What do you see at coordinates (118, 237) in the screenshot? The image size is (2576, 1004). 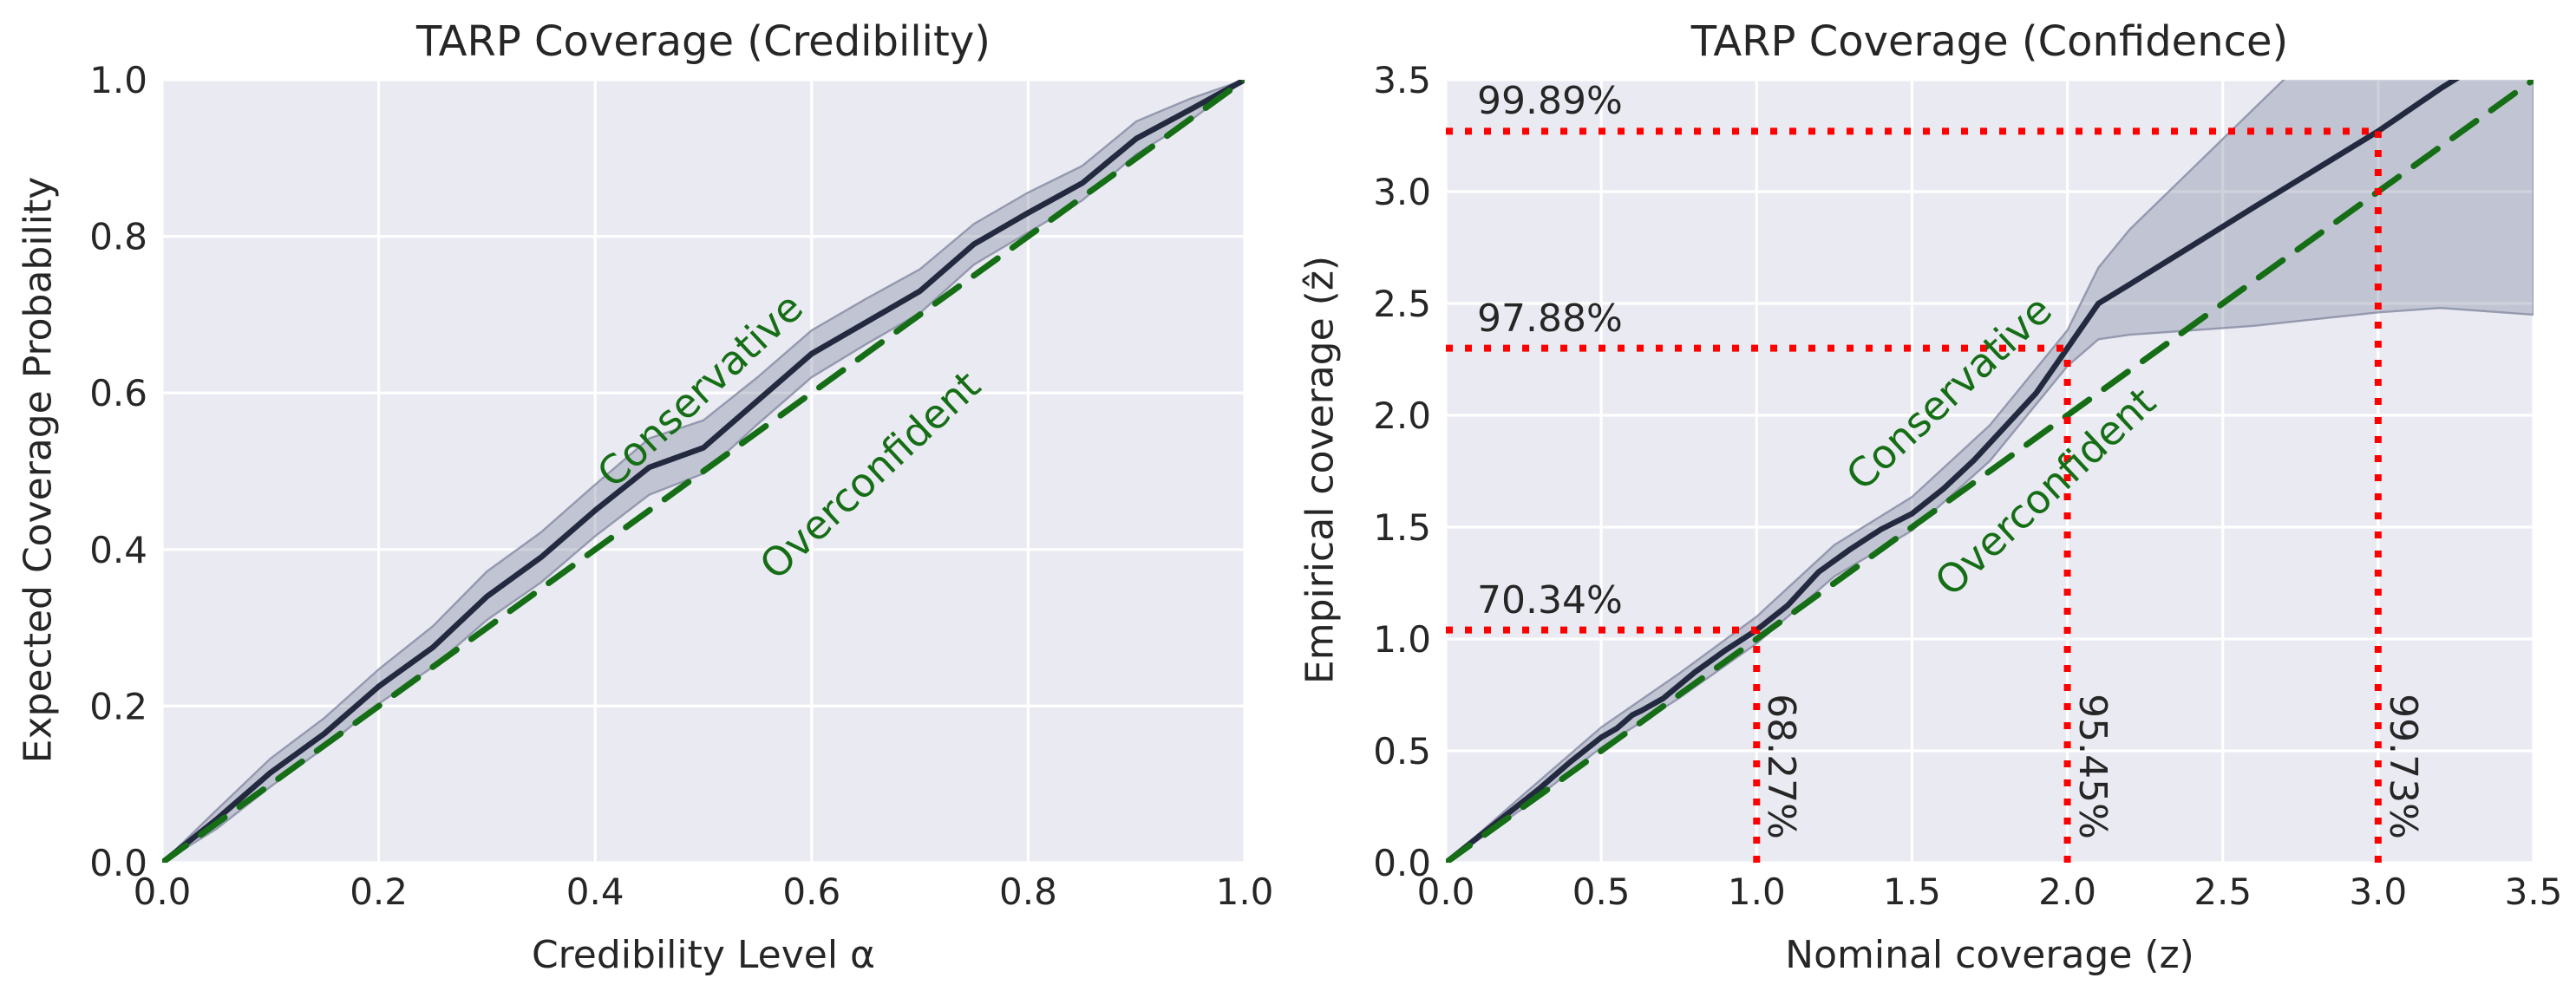 I see `ytick-label: 0.8` at bounding box center [118, 237].